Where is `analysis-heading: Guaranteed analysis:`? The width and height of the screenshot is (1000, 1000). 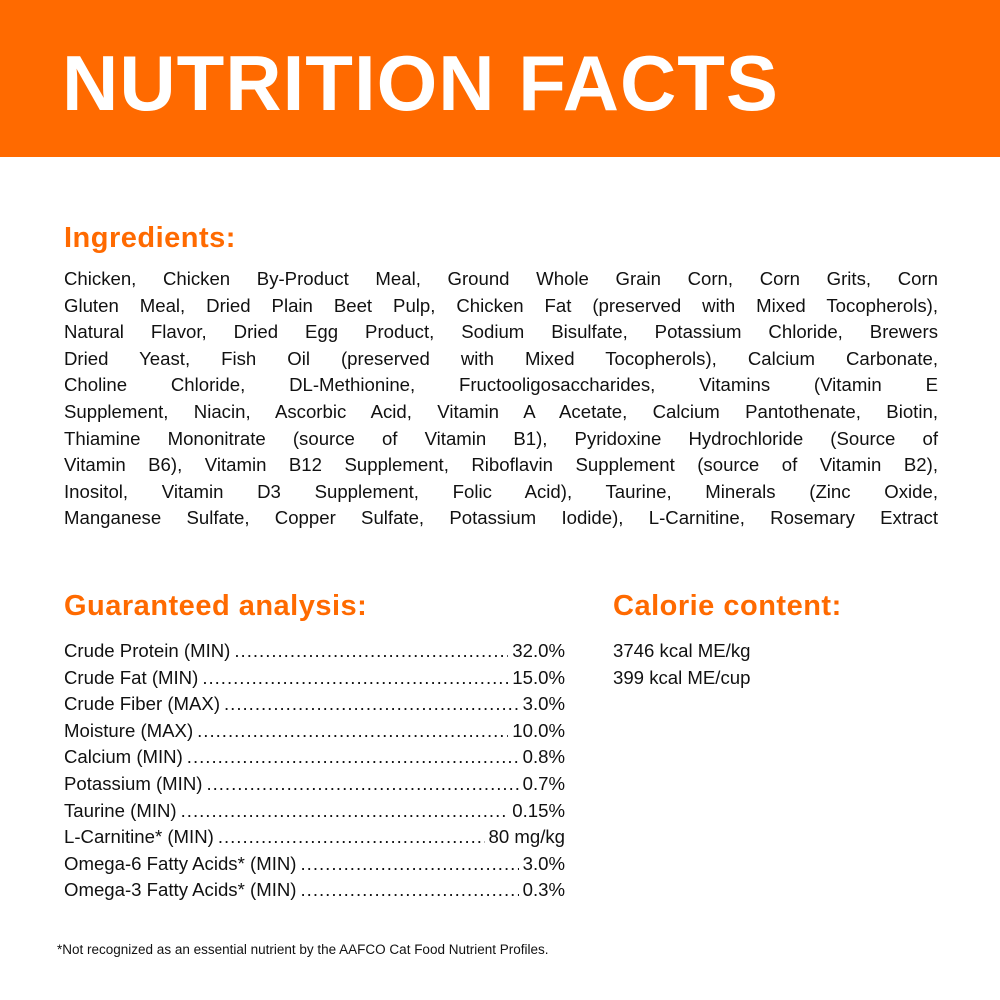
analysis-heading: Guaranteed analysis: is located at coordinates (216, 606).